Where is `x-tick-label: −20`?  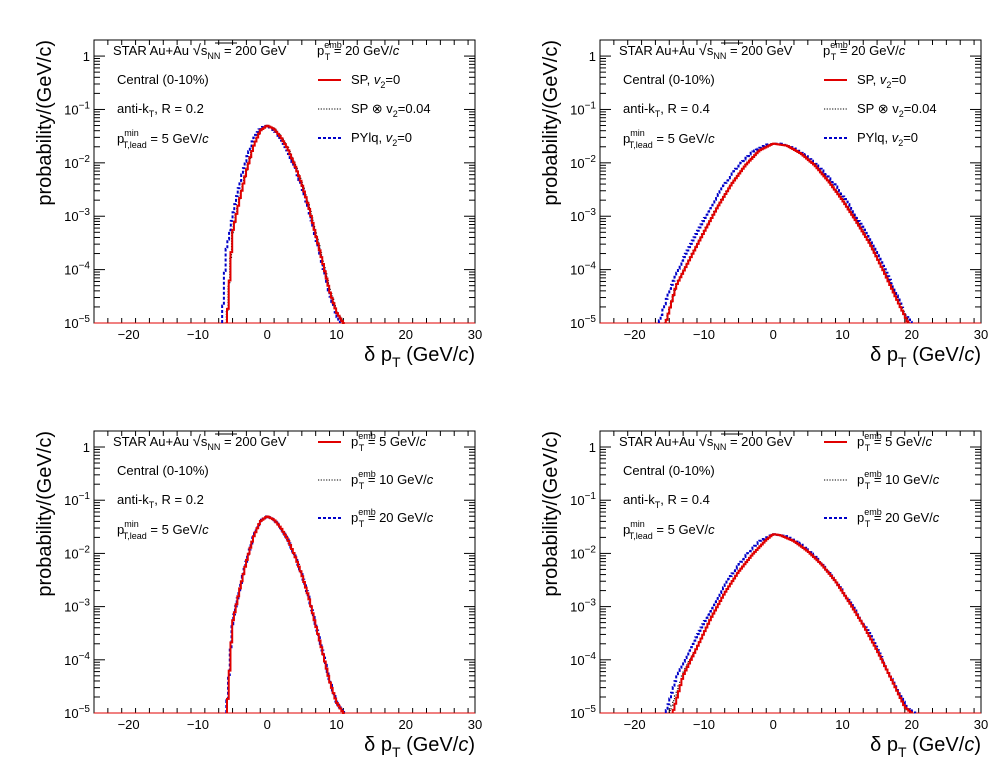 x-tick-label: −20 is located at coordinates (129, 724).